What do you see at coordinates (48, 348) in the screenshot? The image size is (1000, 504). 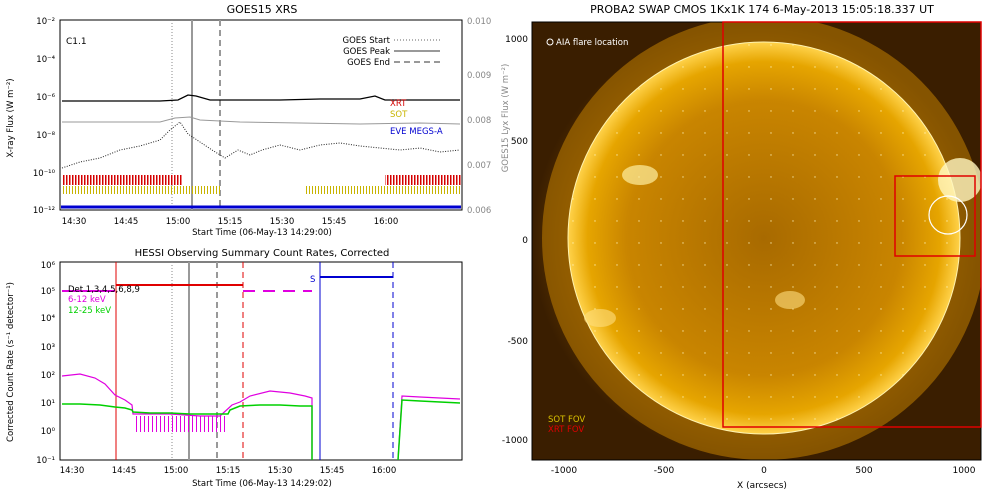 I see `hessi-ytick-4: 10³` at bounding box center [48, 348].